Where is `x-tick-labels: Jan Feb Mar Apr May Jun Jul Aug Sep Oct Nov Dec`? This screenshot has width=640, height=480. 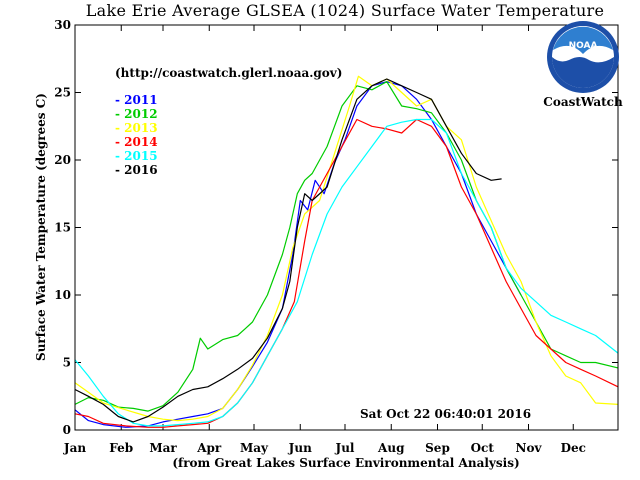 x-tick-labels: Jan Feb Mar Apr May Jun Jul Aug Sep Oct Nov Dec is located at coordinates (324, 448).